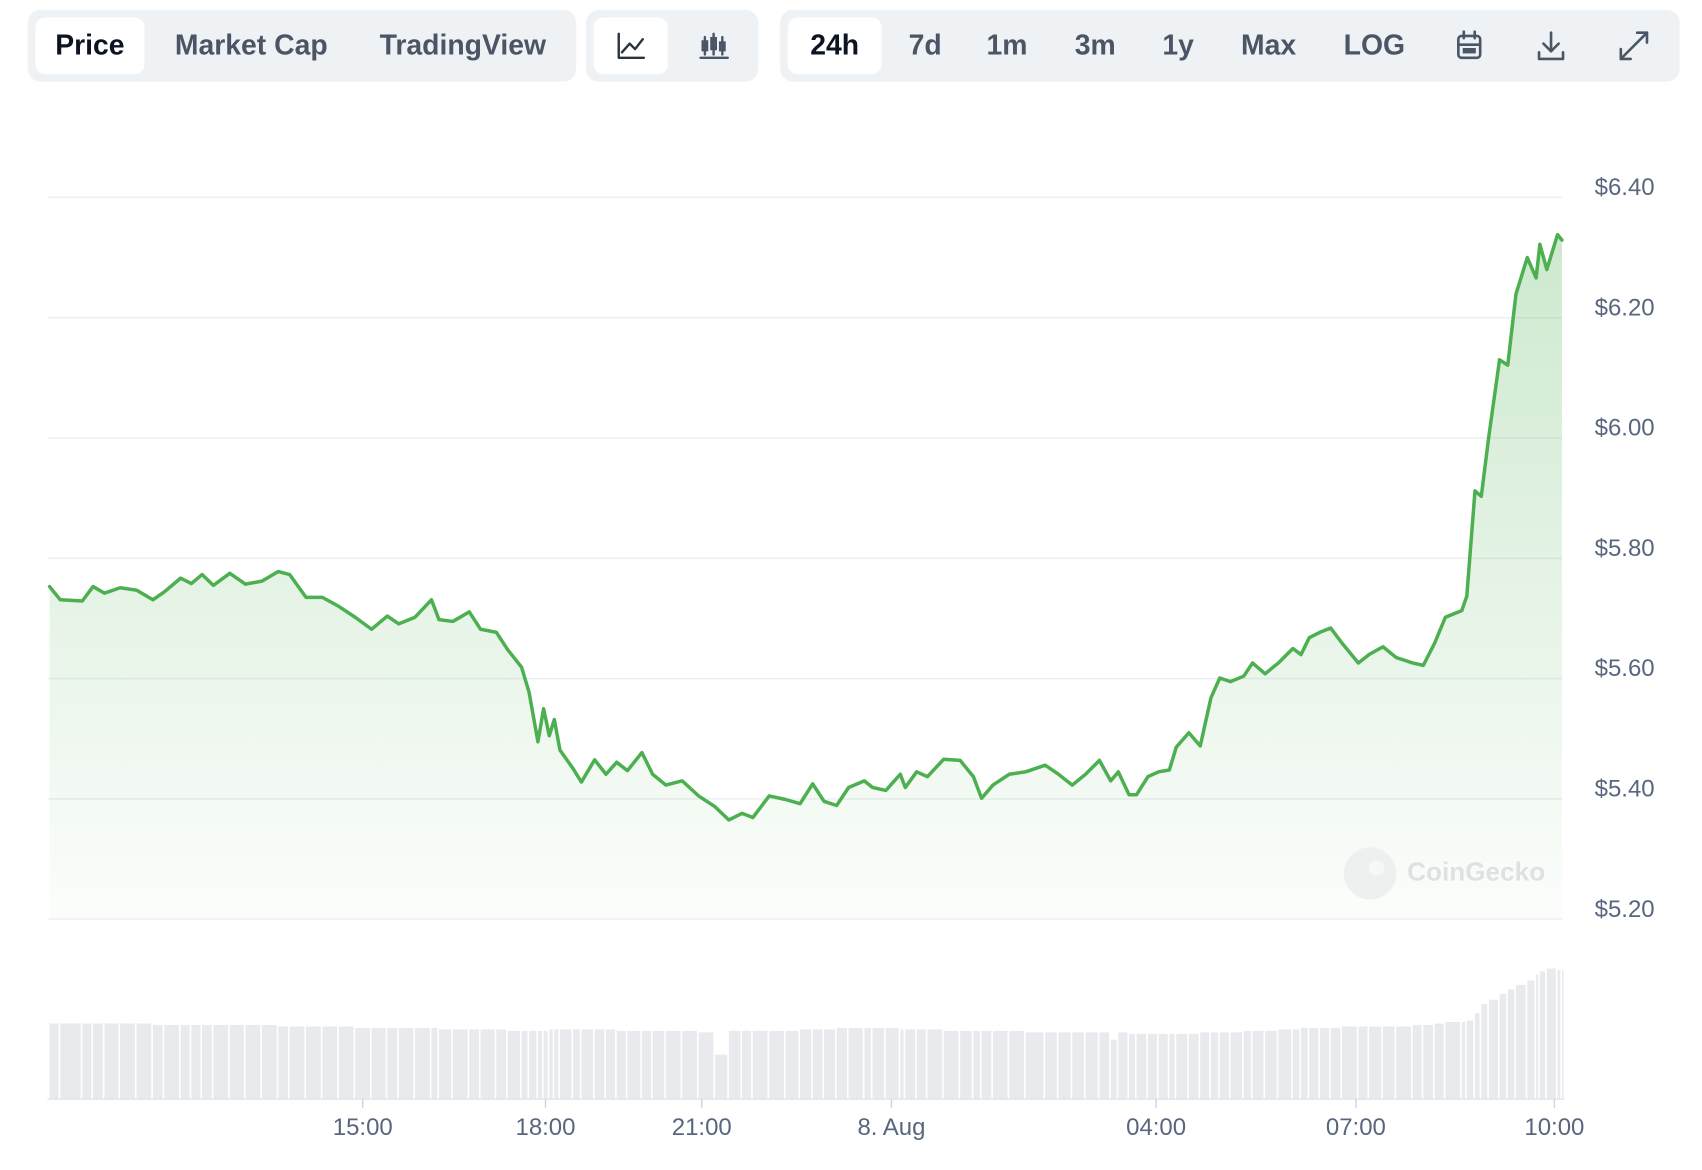  What do you see at coordinates (925, 45) in the screenshot?
I see `range-button: 7d` at bounding box center [925, 45].